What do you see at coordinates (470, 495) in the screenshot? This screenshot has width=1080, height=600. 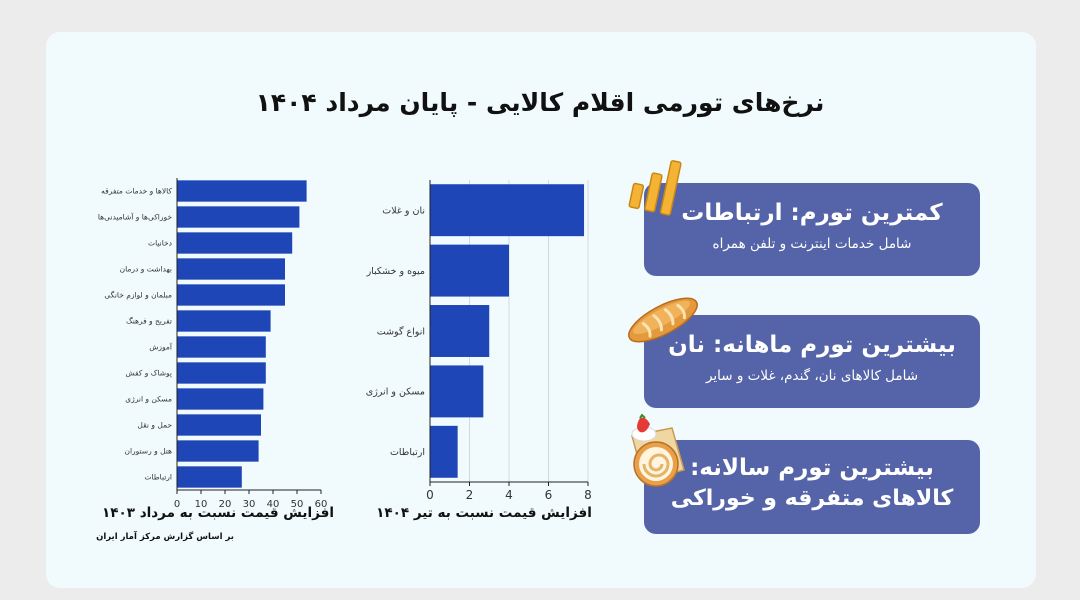 I see `tick-label: 2` at bounding box center [470, 495].